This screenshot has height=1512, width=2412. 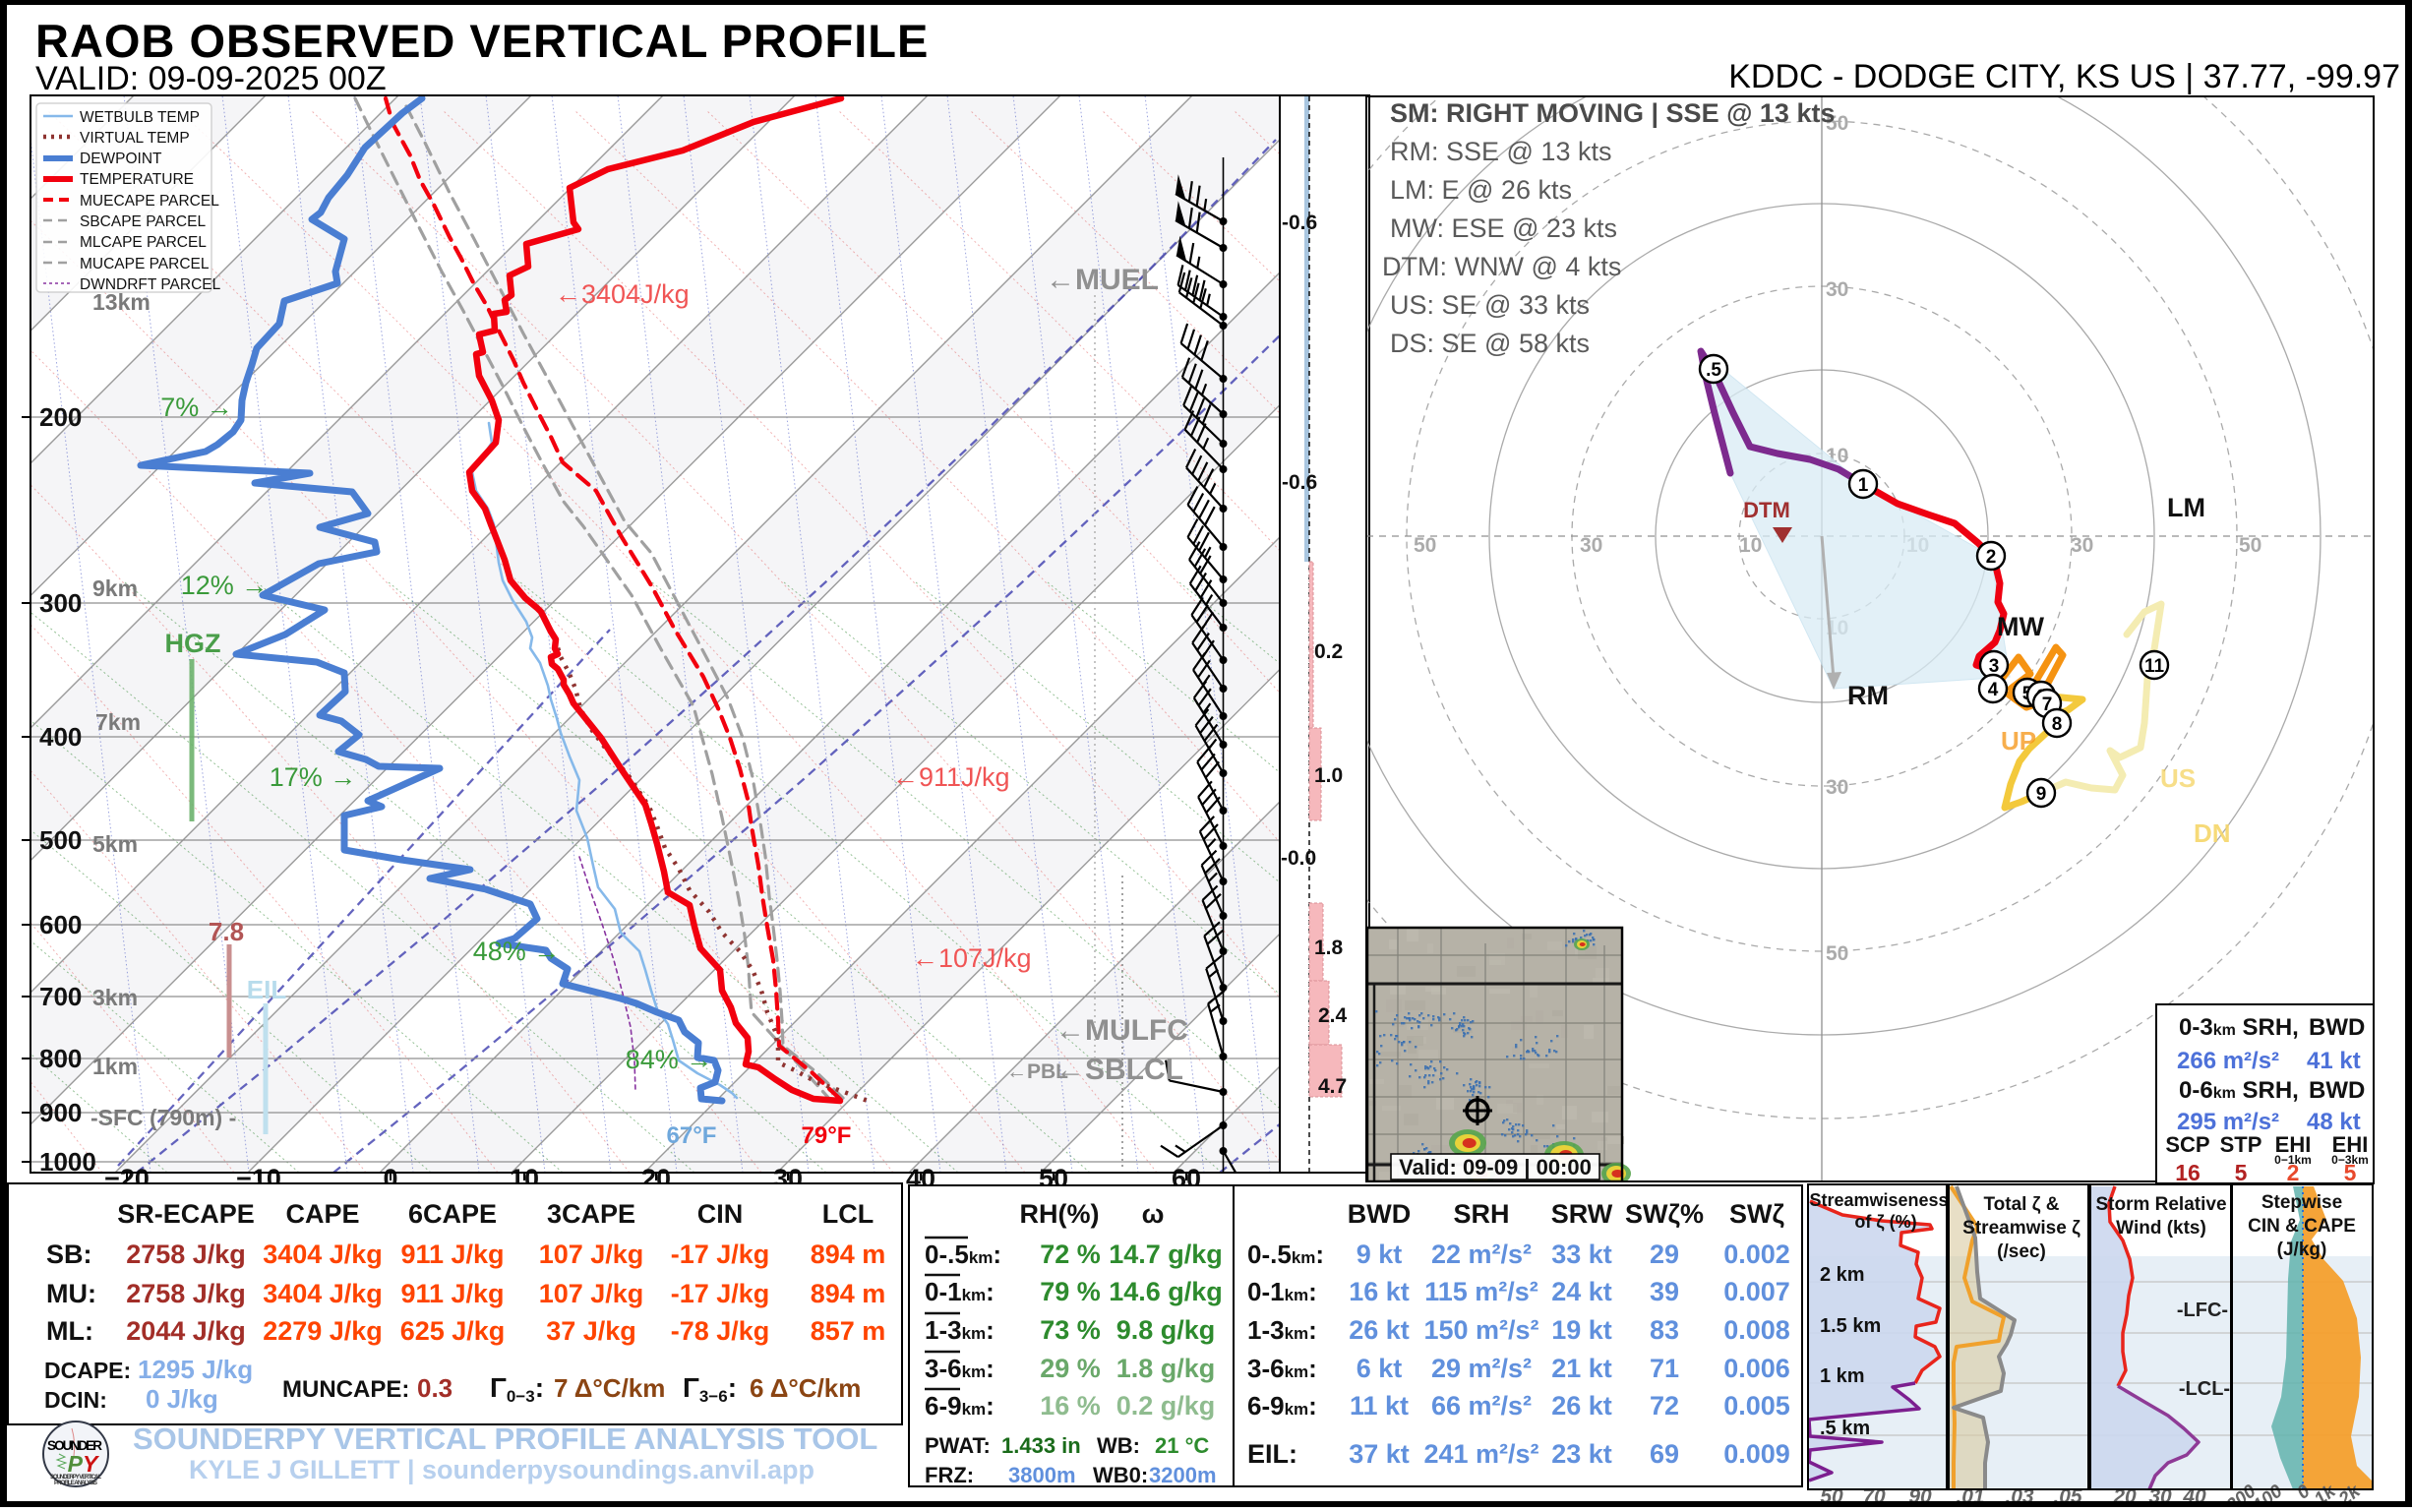 What do you see at coordinates (2154, 667) in the screenshot?
I see `svg-text: 11` at bounding box center [2154, 667].